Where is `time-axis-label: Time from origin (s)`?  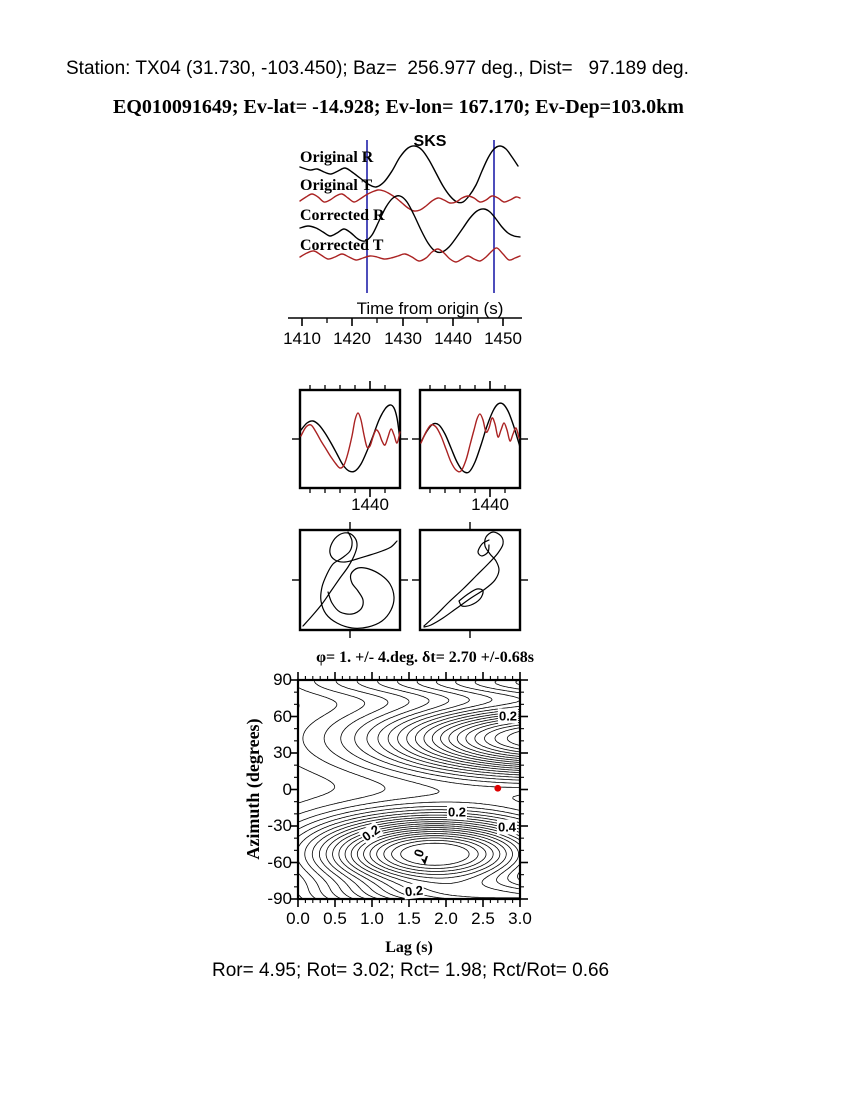 time-axis-label: Time from origin (s) is located at coordinates (430, 308).